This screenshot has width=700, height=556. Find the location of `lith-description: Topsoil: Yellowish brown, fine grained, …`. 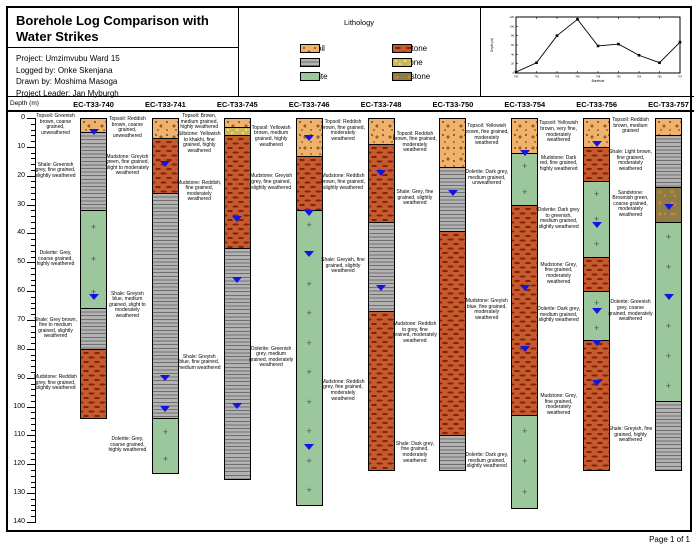

lith-description: Topsoil: Yellowish brown, fine grained, … is located at coordinates (486, 135).